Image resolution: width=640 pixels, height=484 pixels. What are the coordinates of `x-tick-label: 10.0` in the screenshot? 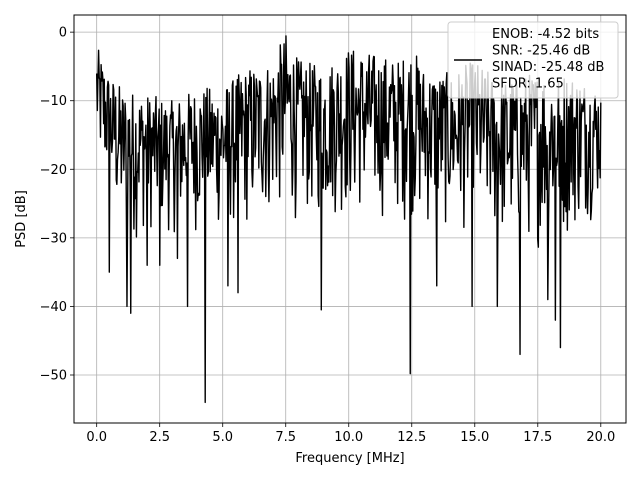 It's located at (348, 437).